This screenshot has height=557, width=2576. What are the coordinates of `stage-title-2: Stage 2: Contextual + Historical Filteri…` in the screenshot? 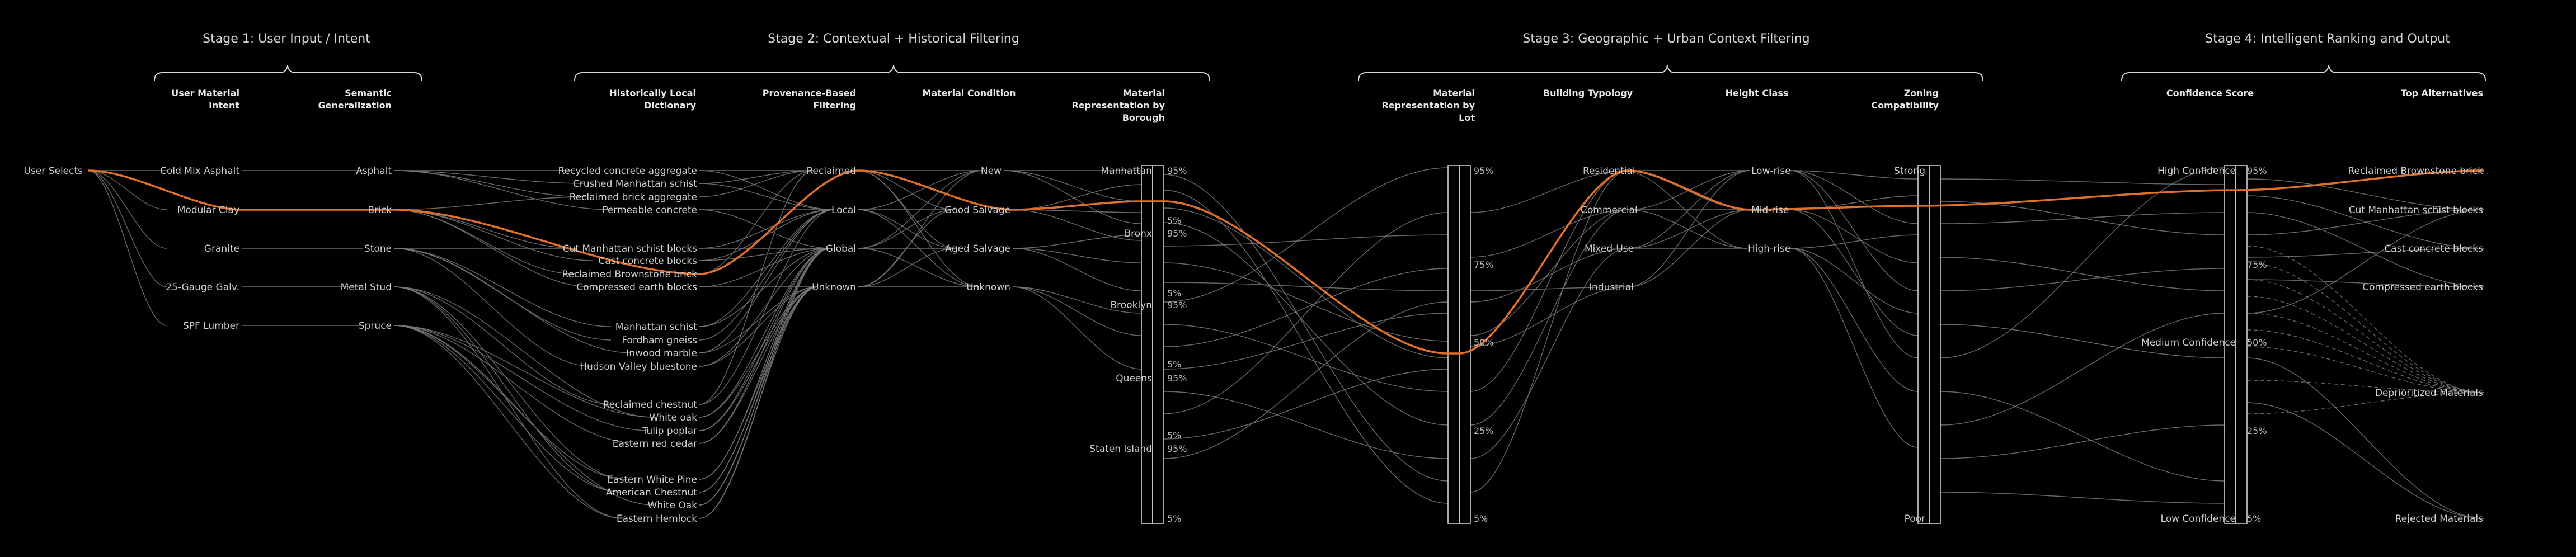 It's located at (893, 39).